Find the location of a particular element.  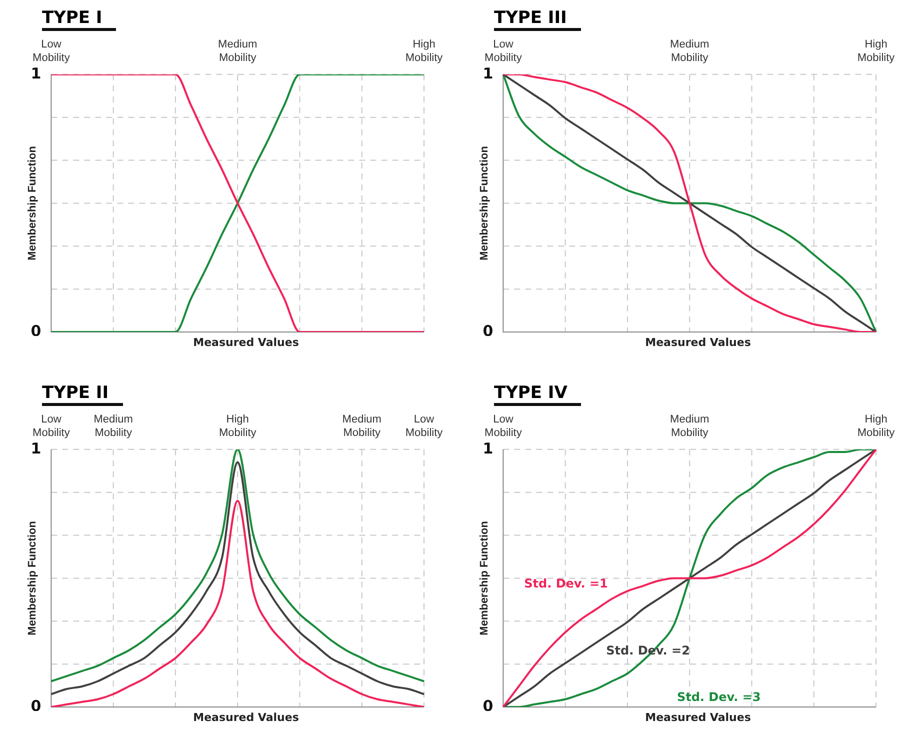

chart-title: TYPE II is located at coordinates (82, 394).